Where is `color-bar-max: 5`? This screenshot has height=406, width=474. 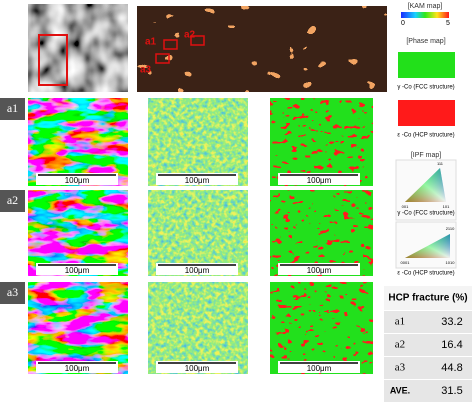
color-bar-max: 5 is located at coordinates (448, 23).